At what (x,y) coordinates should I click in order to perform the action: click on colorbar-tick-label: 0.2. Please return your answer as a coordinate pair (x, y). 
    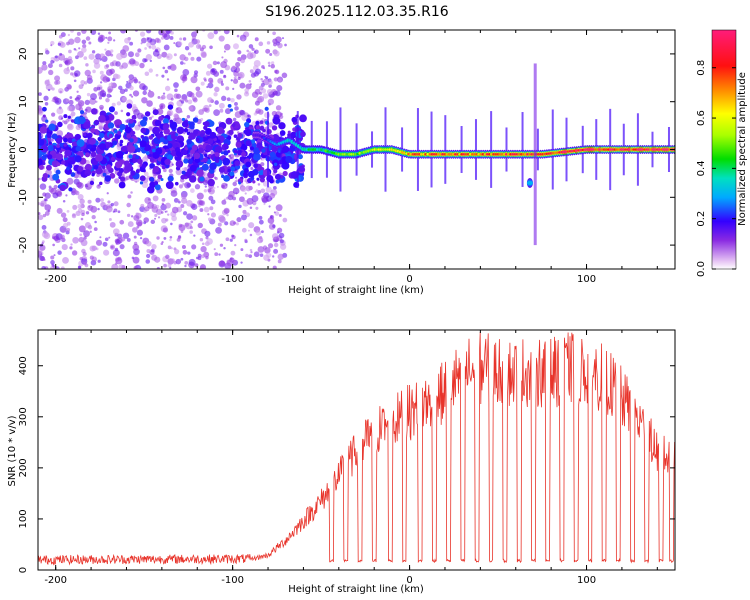
    Looking at the image, I should click on (701, 219).